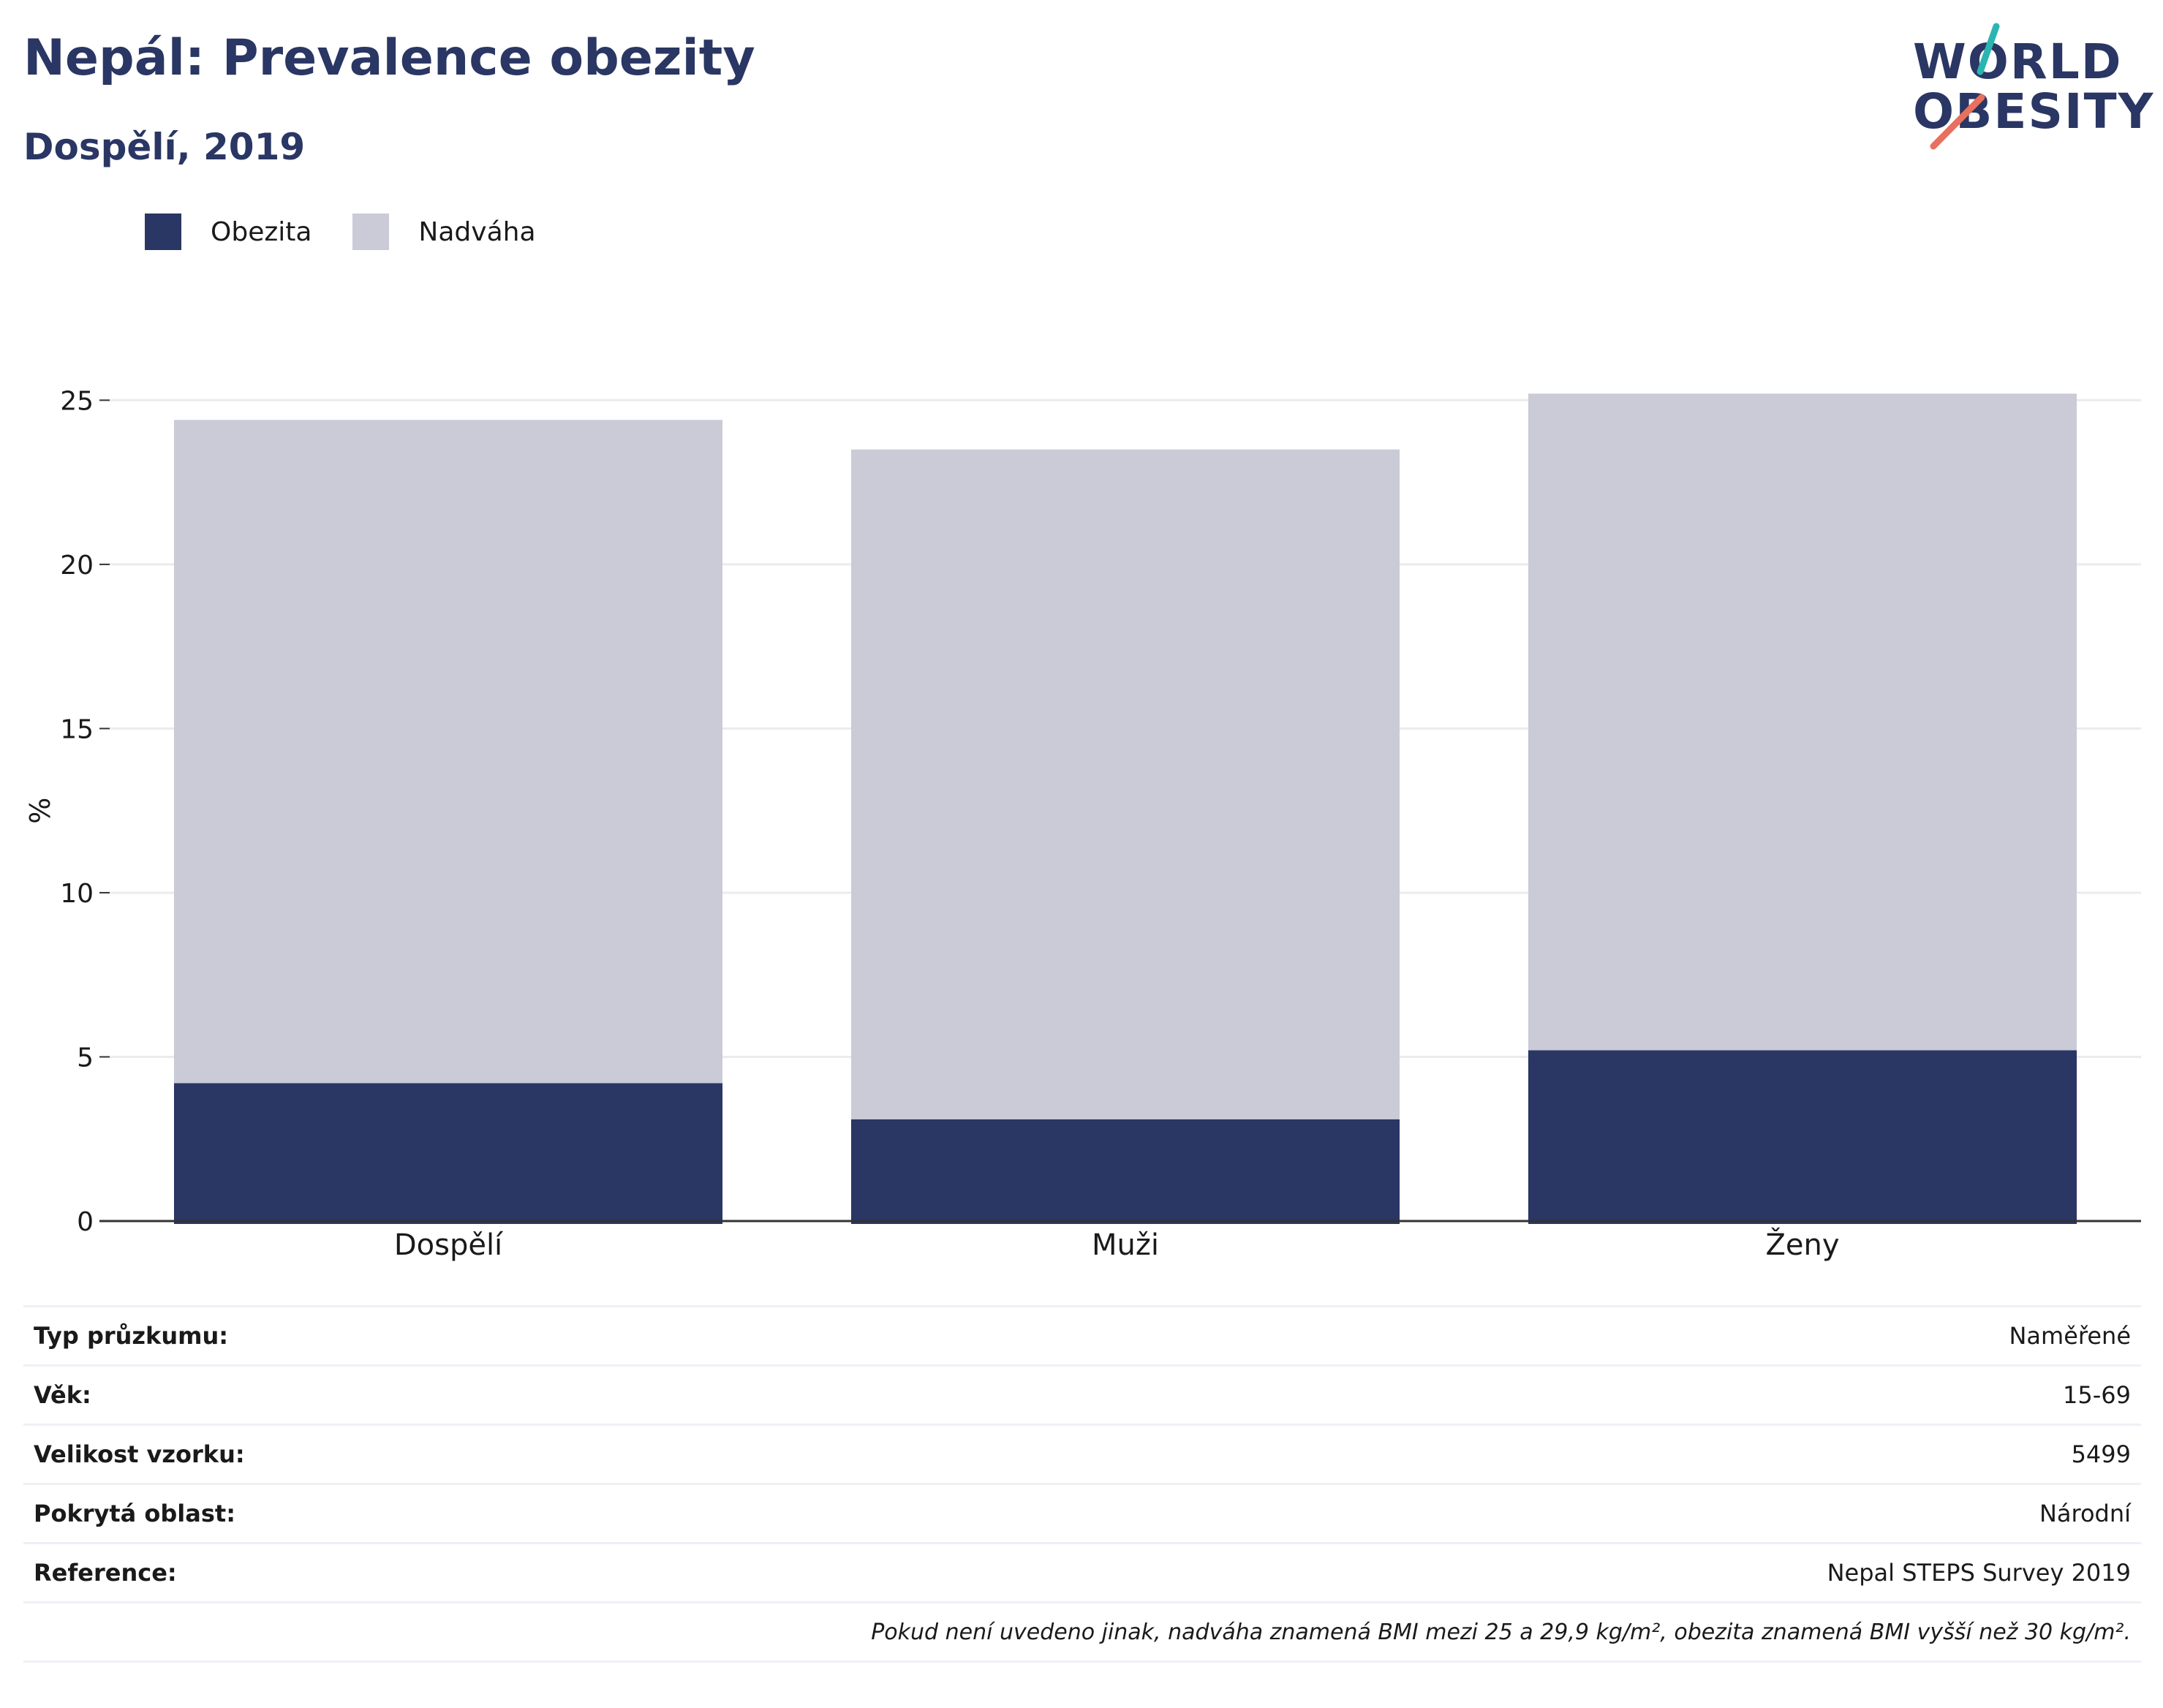 This screenshot has height=1708, width=2163. What do you see at coordinates (2070, 1336) in the screenshot?
I see `info-value: Naměřené` at bounding box center [2070, 1336].